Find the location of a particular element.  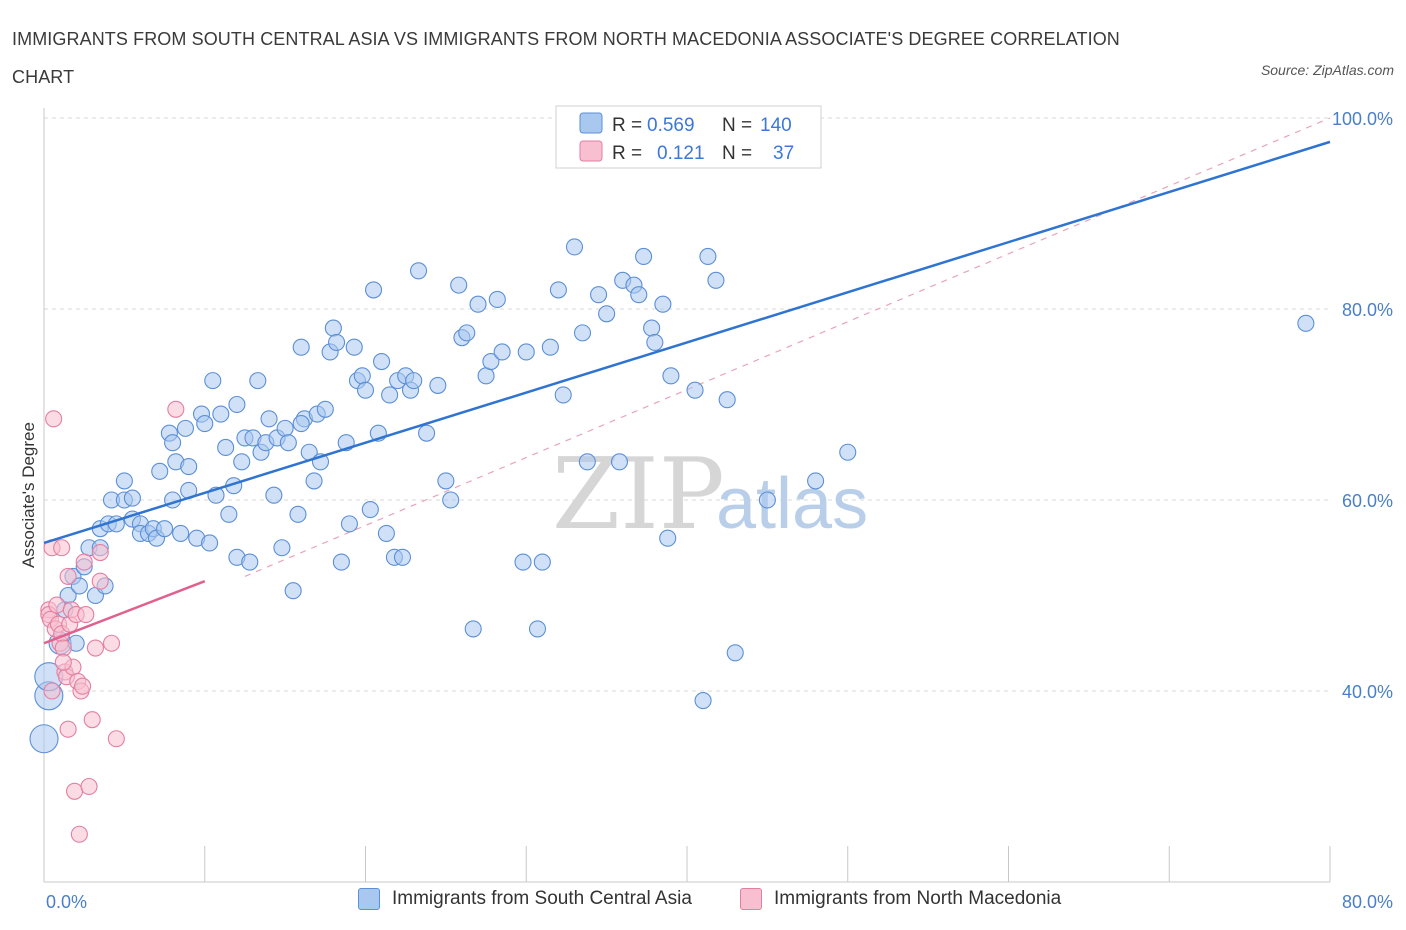

x-ticks is located at coordinates (767, 864).